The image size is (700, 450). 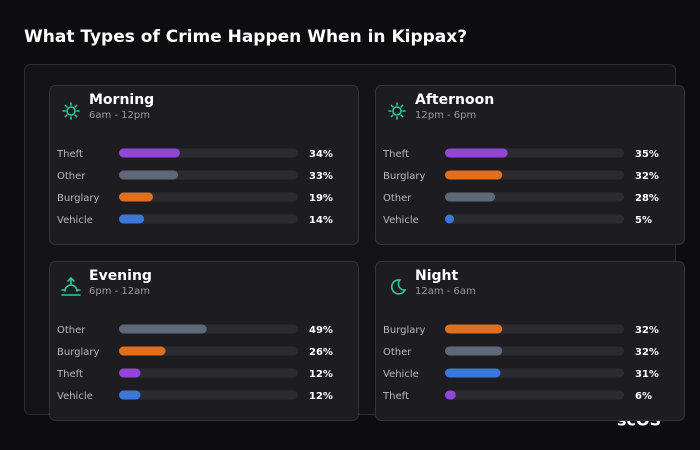 What do you see at coordinates (120, 276) in the screenshot?
I see `card-title: Evening` at bounding box center [120, 276].